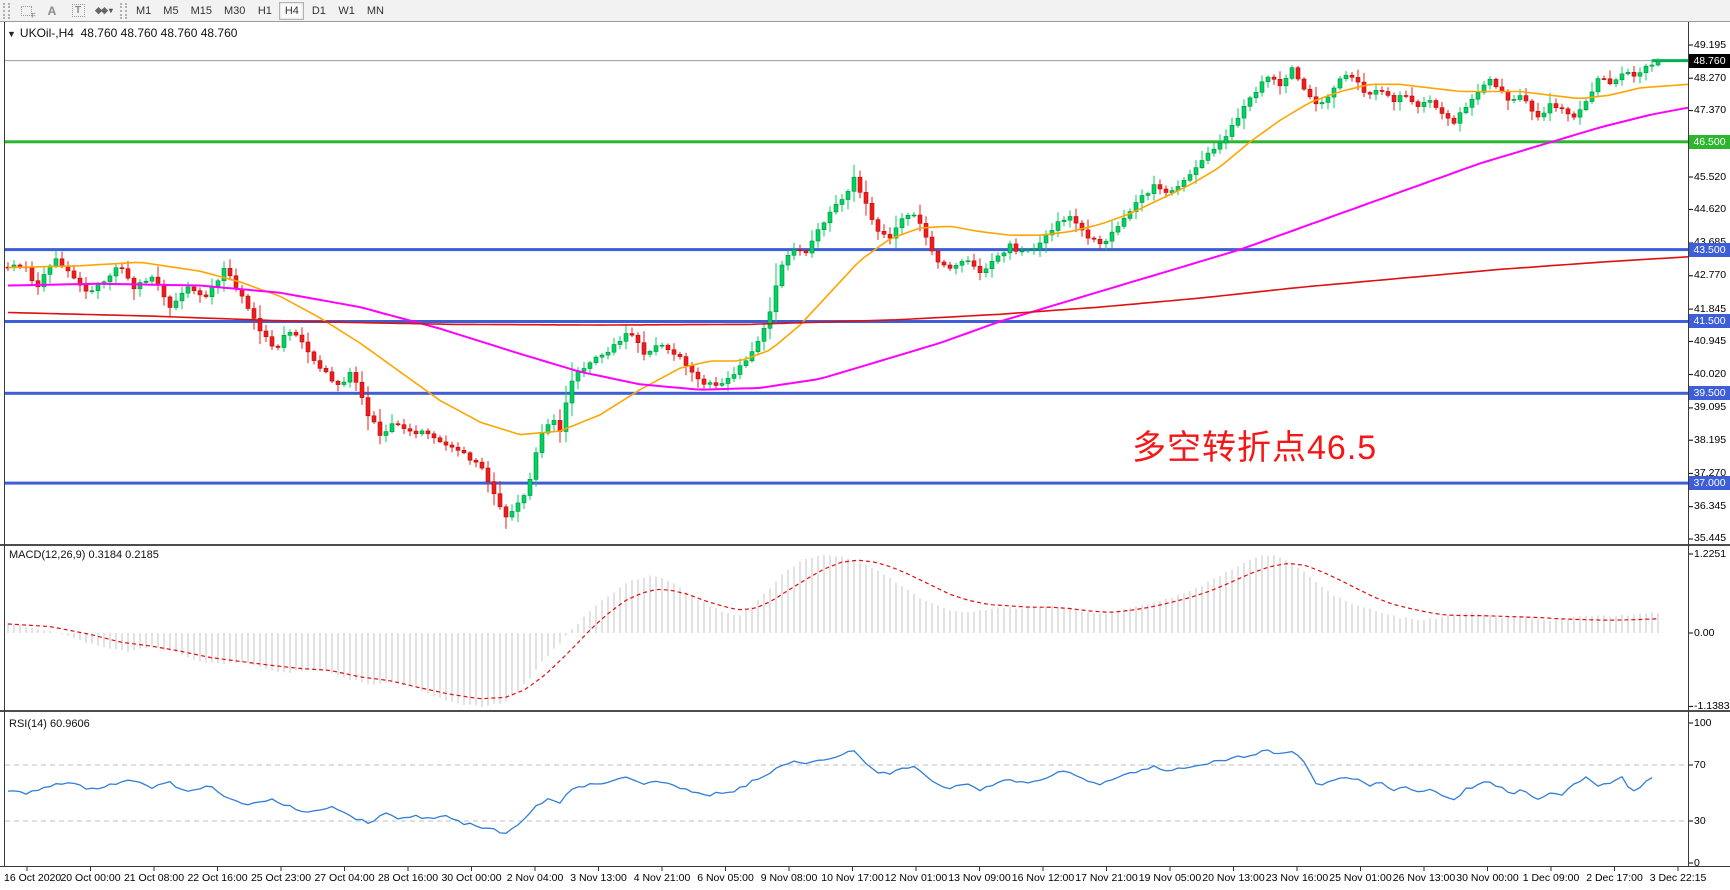 The height and width of the screenshot is (890, 1730). I want to click on toolbar: A T ◆◆ ▾ M1 M5 M15 M30 H1 H4 D1 W1 MN, so click(865, 11).